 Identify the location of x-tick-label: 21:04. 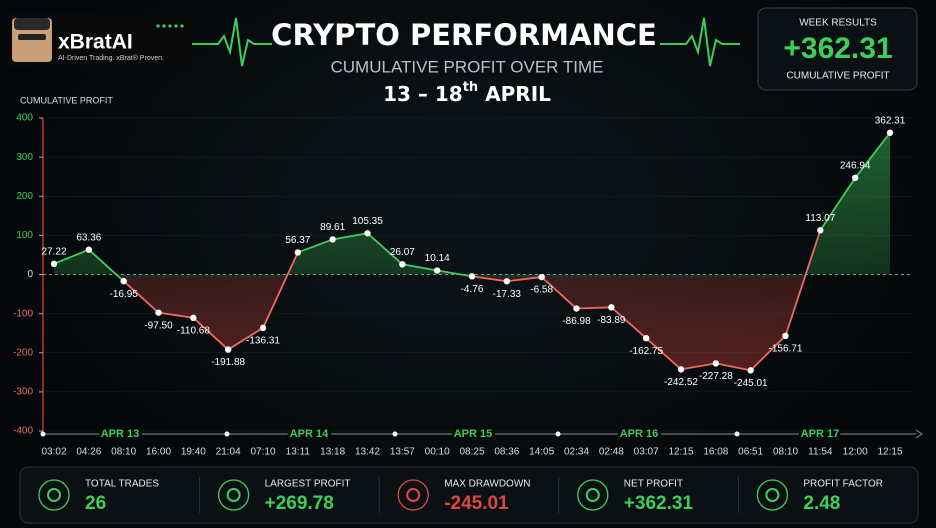
(228, 452).